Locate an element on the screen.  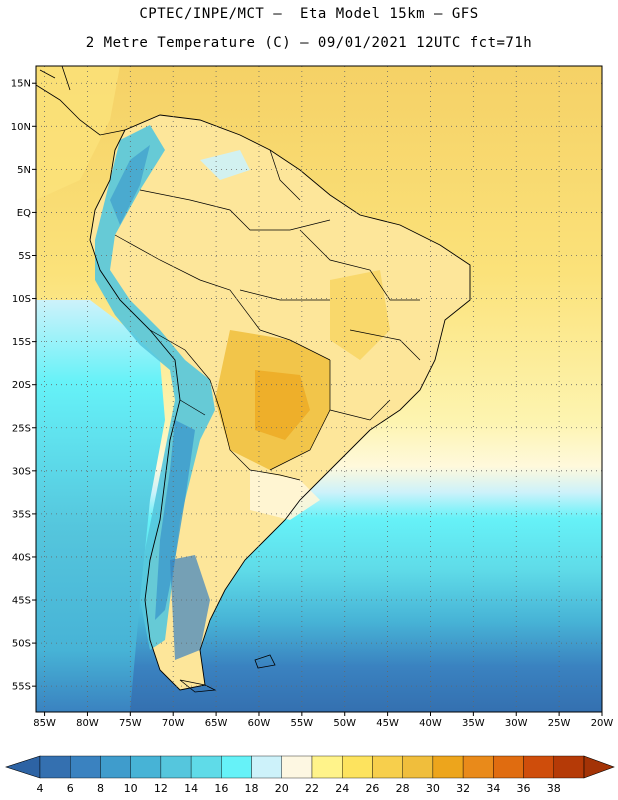
lat-tick-label: 30S is located at coordinates (21, 471).